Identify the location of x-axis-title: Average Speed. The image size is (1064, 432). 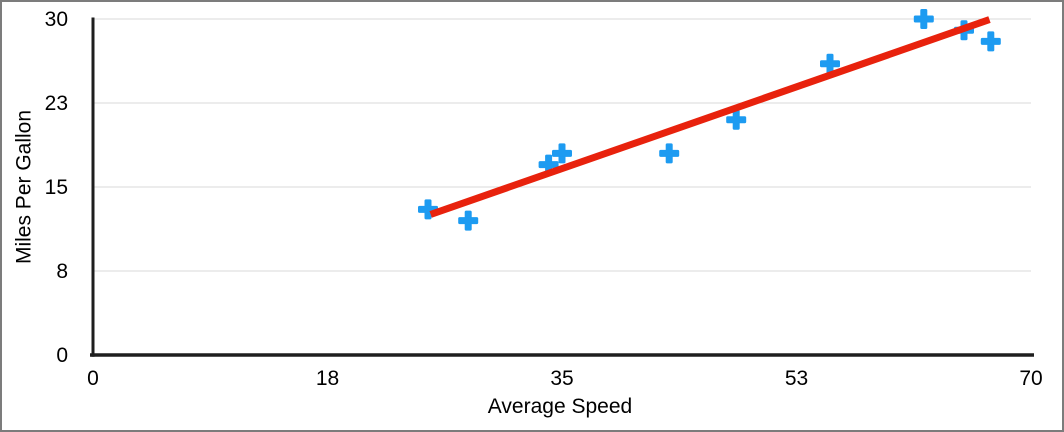
(560, 406).